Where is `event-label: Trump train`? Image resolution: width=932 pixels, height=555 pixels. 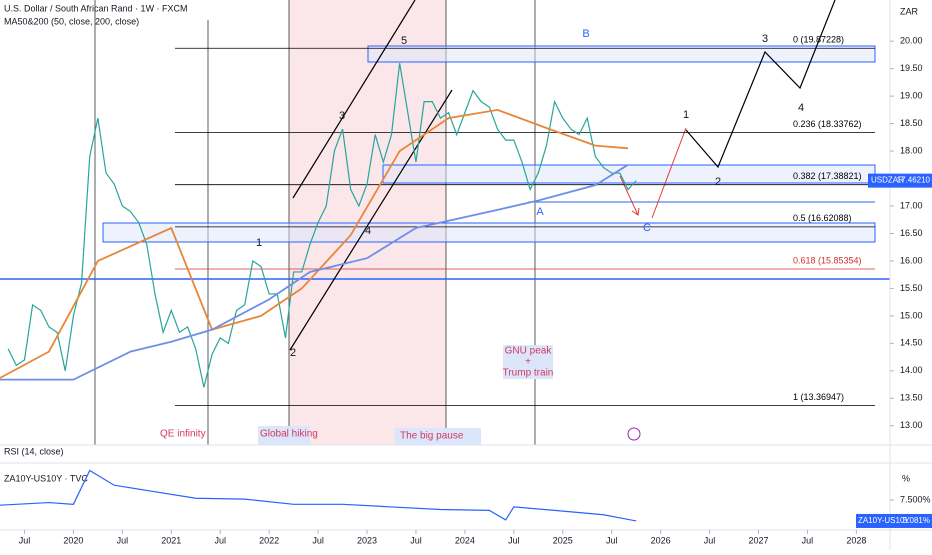 event-label: Trump train is located at coordinates (528, 373).